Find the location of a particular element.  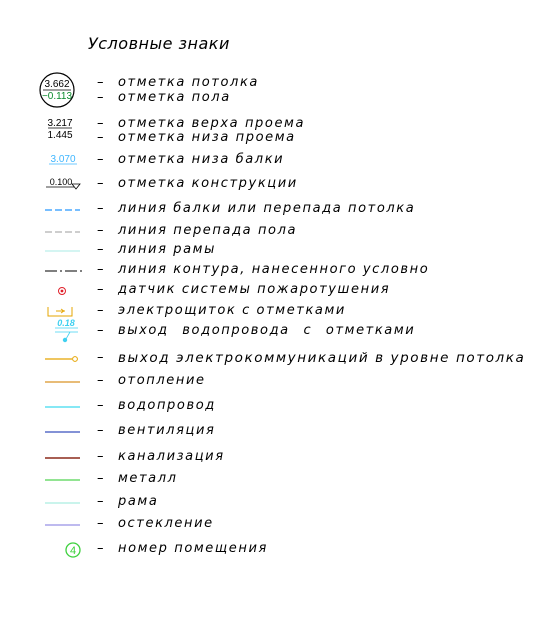

legend-label: канализация is located at coordinates (171, 456).